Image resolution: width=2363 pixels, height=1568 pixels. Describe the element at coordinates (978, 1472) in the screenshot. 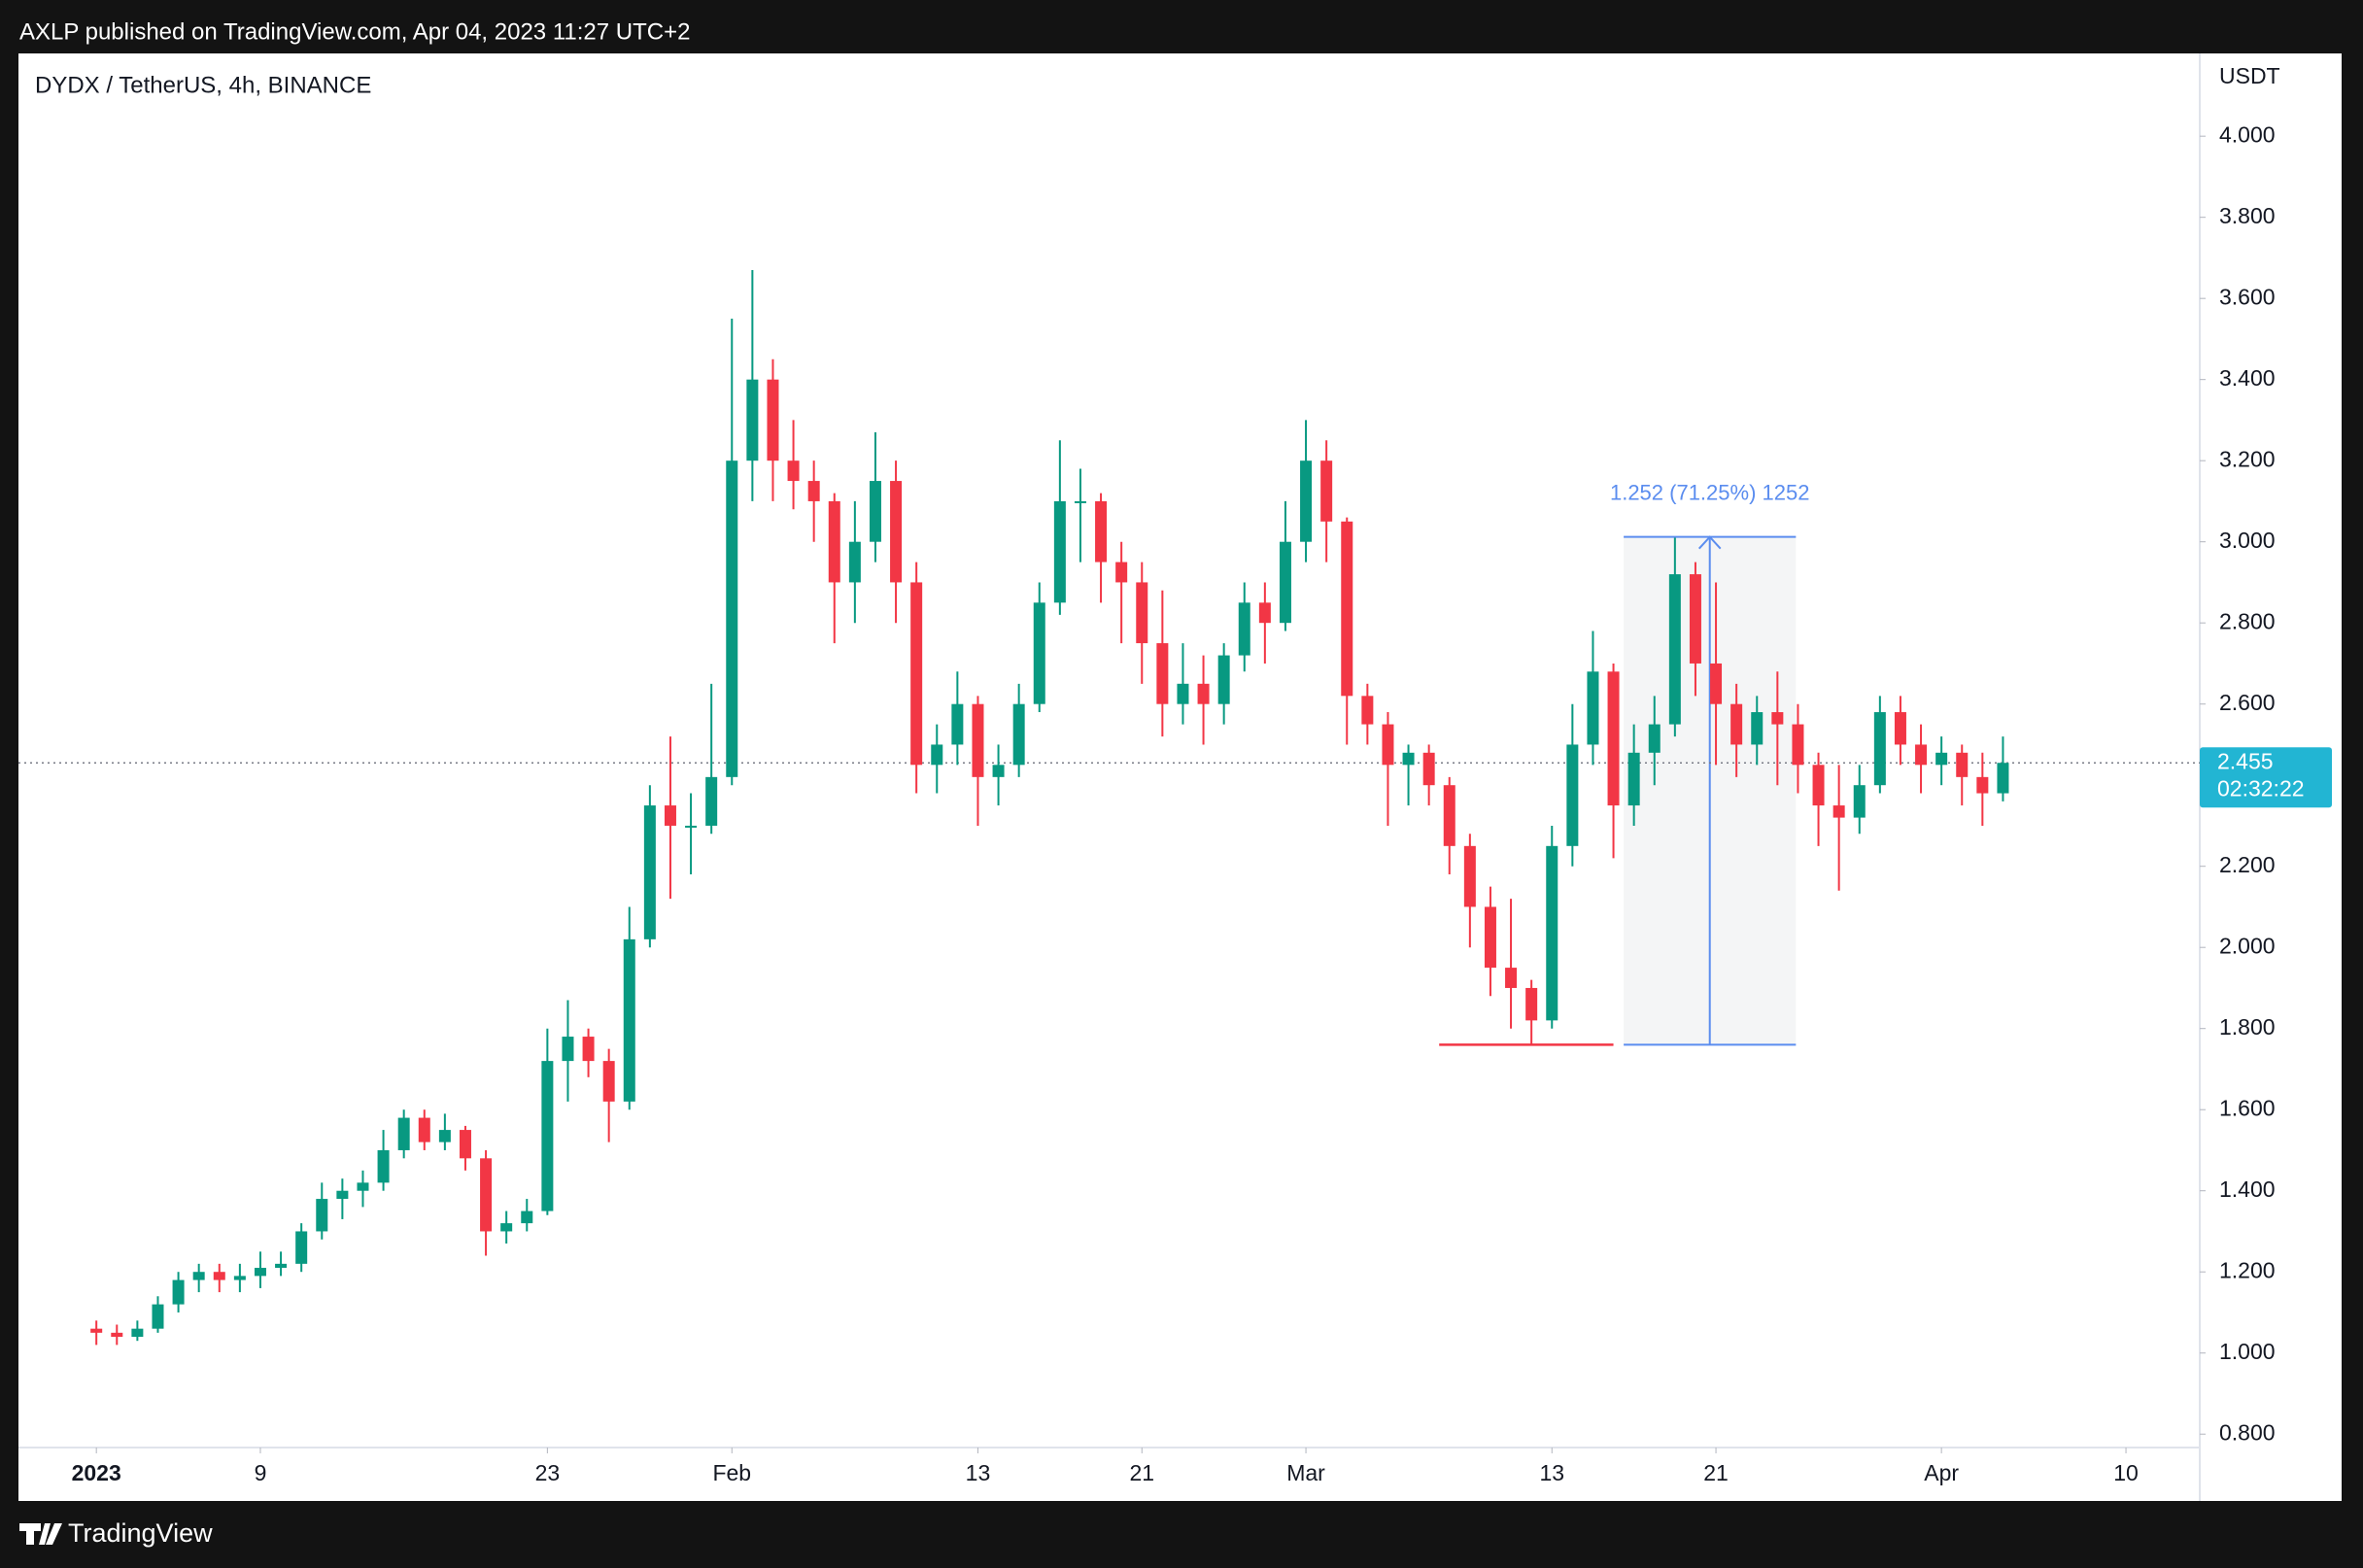

I see `x-tick-label: 13` at that location.